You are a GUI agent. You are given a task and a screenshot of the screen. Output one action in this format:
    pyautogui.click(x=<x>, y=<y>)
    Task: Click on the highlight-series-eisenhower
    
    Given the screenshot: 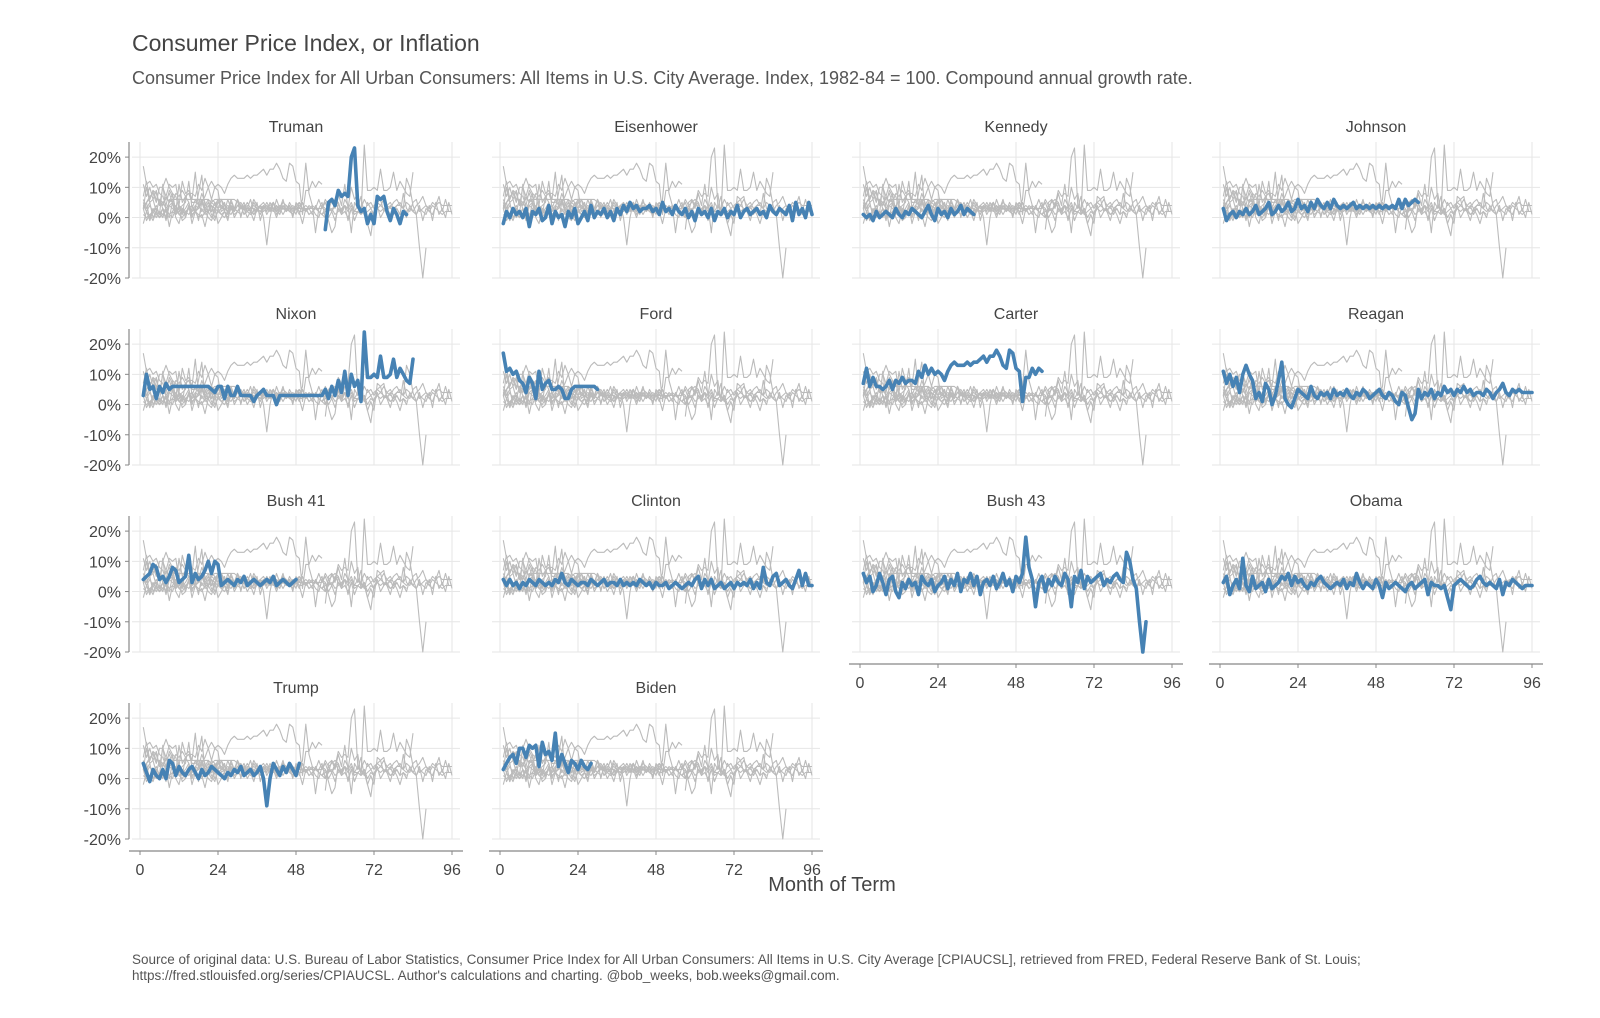 What is the action you would take?
    pyautogui.click(x=657, y=214)
    